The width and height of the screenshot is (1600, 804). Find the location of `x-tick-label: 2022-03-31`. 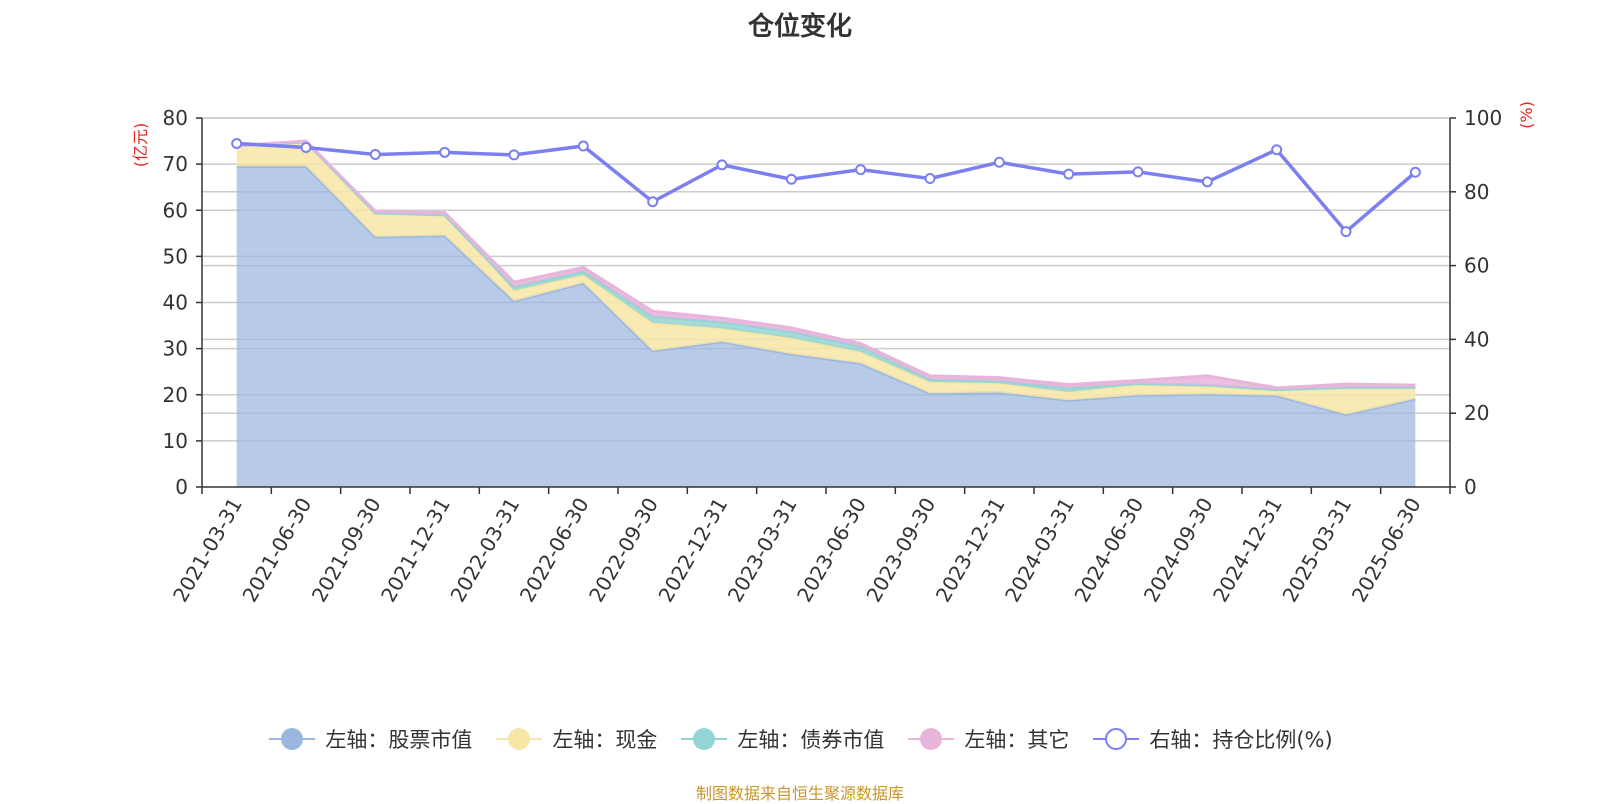

x-tick-label: 2022-03-31 is located at coordinates (484, 550).